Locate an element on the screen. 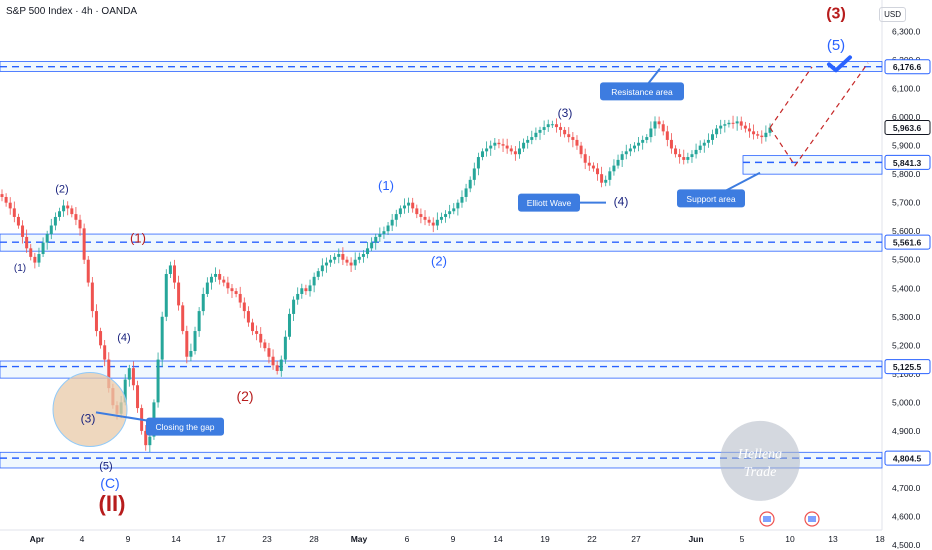 This screenshot has width=932, height=550. x-tick-label: 9 is located at coordinates (128, 539).